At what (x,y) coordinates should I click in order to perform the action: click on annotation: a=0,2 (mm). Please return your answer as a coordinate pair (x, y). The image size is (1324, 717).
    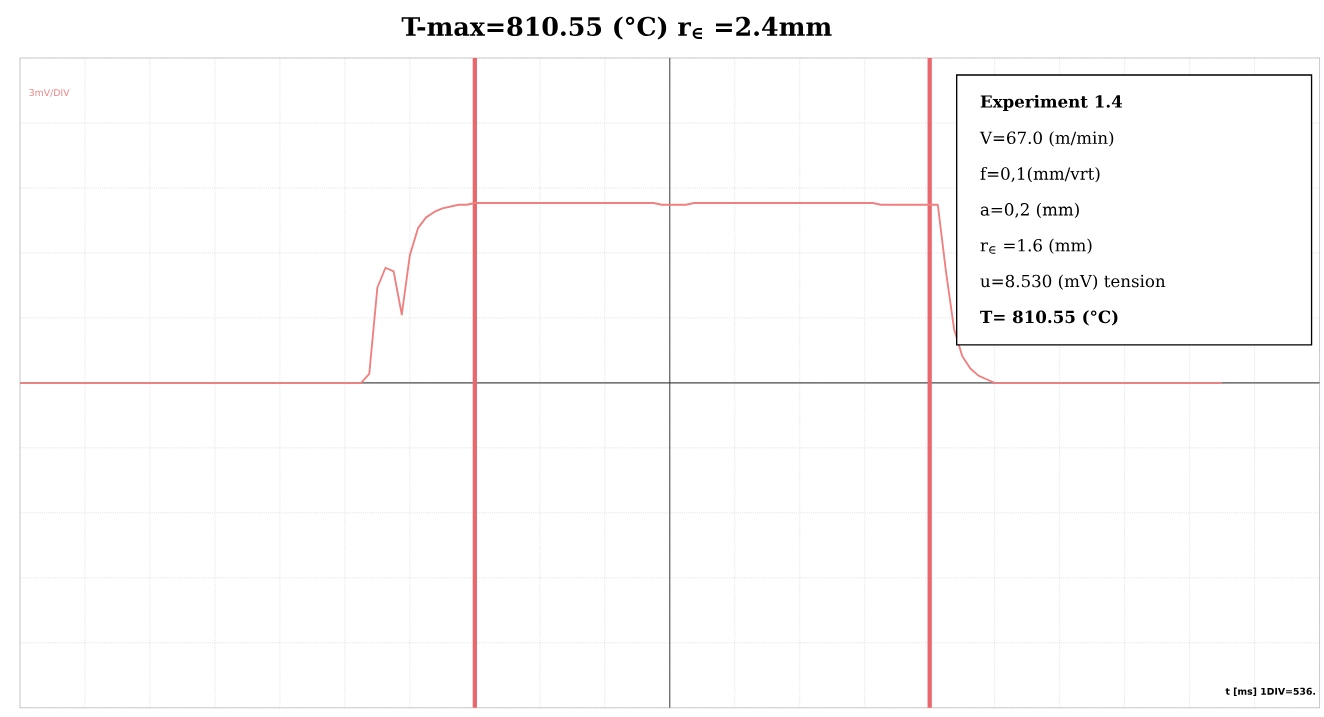
    Looking at the image, I should click on (1029, 210).